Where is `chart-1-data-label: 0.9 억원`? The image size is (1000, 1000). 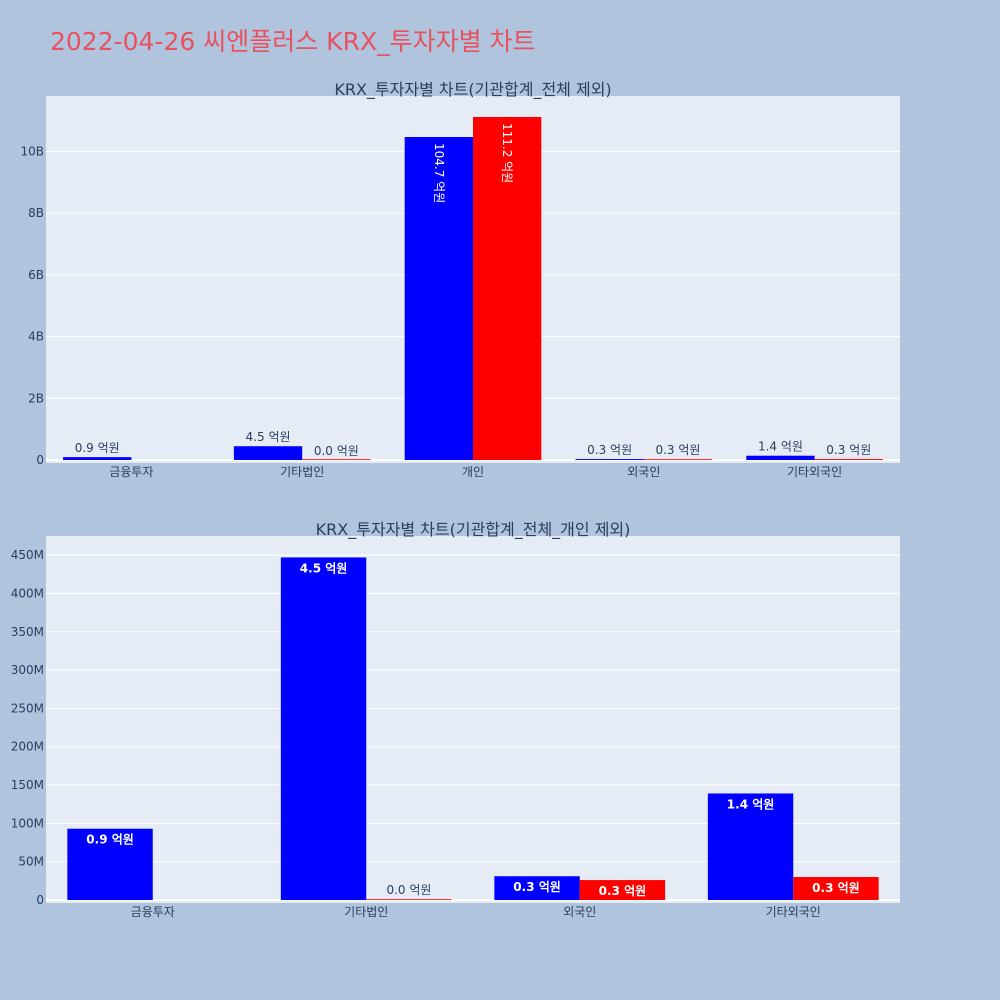 chart-1-data-label: 0.9 억원 is located at coordinates (97, 448).